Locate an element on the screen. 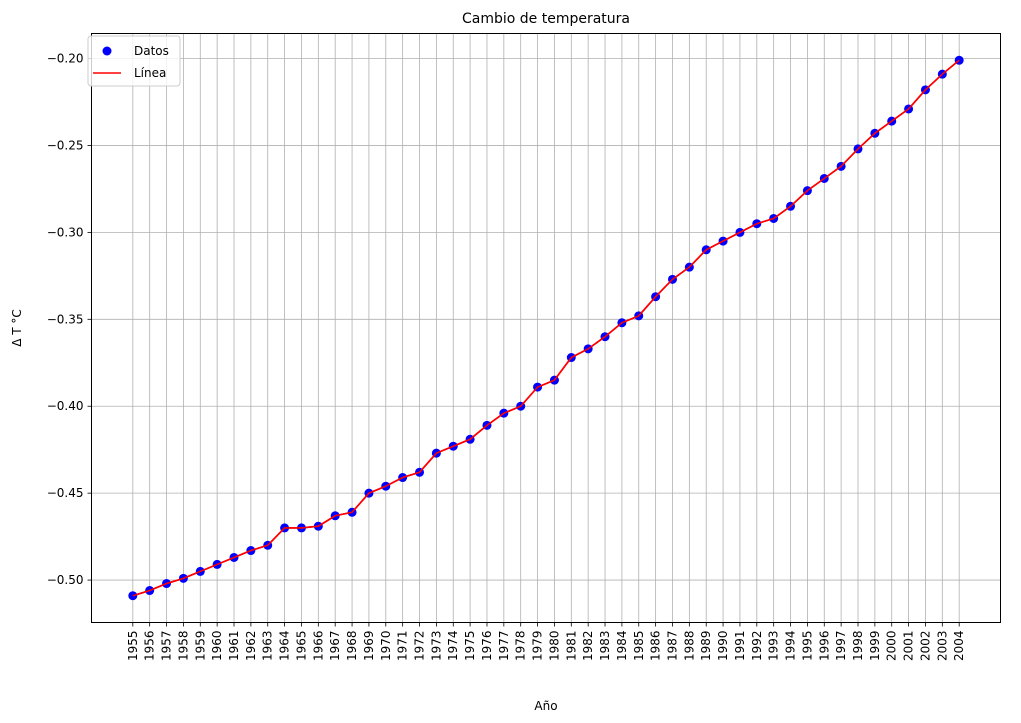 The image size is (1021, 723). x-tick-label: 1971 is located at coordinates (403, 646).